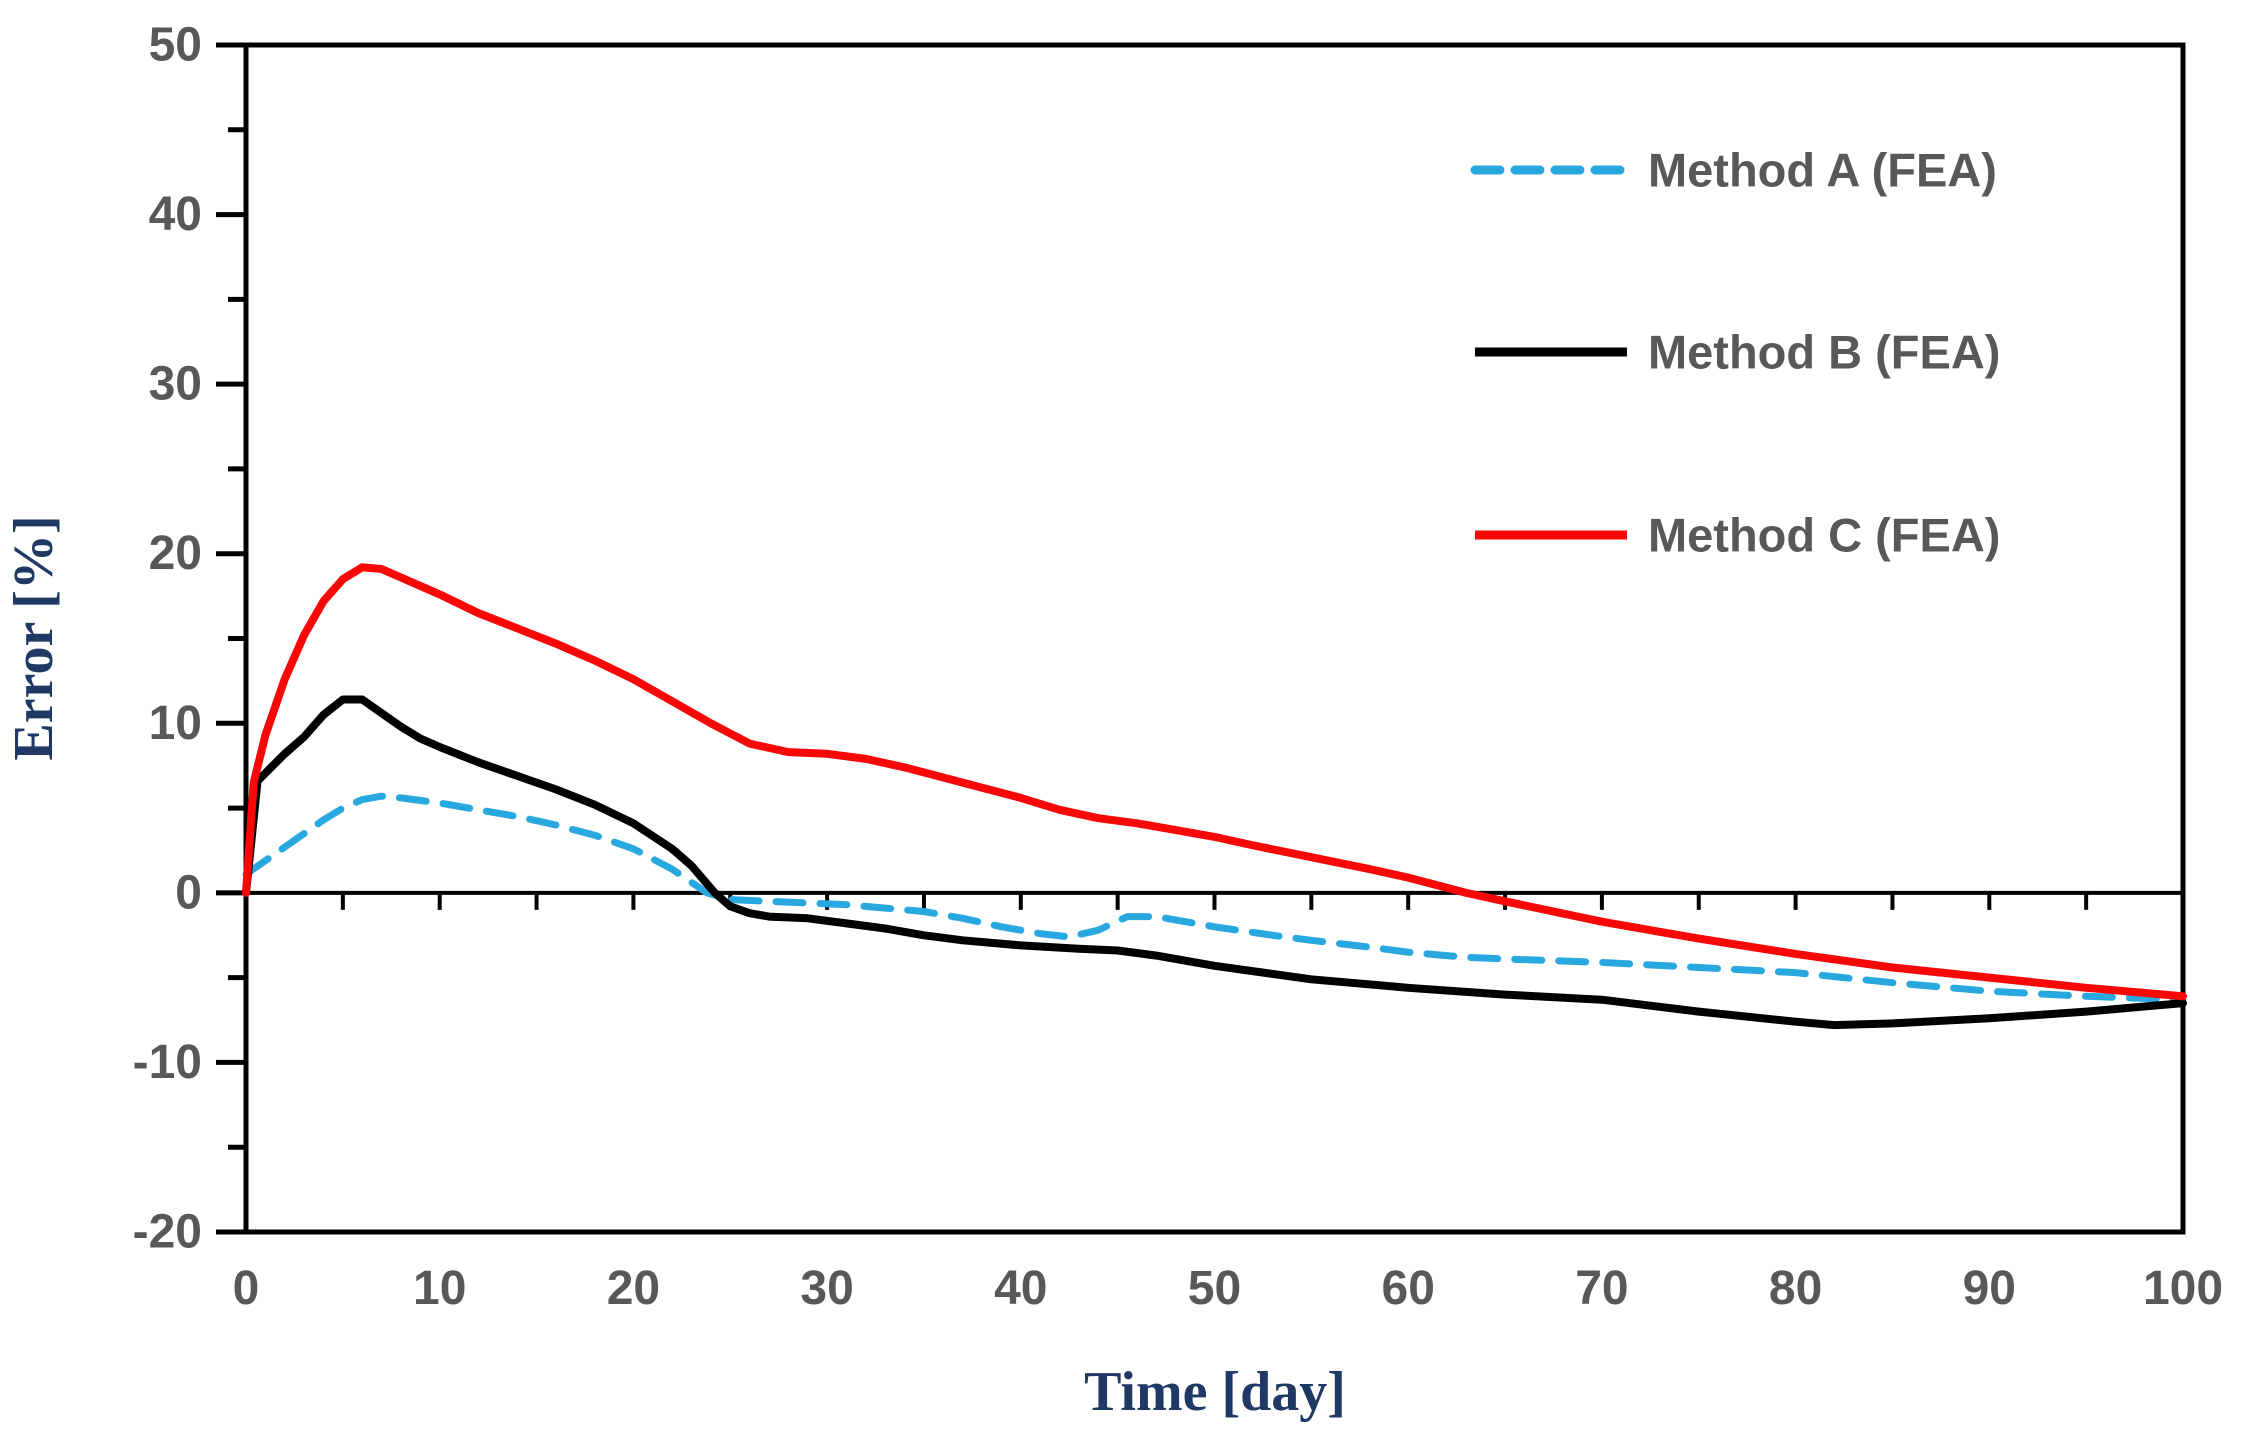 The height and width of the screenshot is (1448, 2251). I want to click on x-tick-label-40: 40, so click(1020, 1288).